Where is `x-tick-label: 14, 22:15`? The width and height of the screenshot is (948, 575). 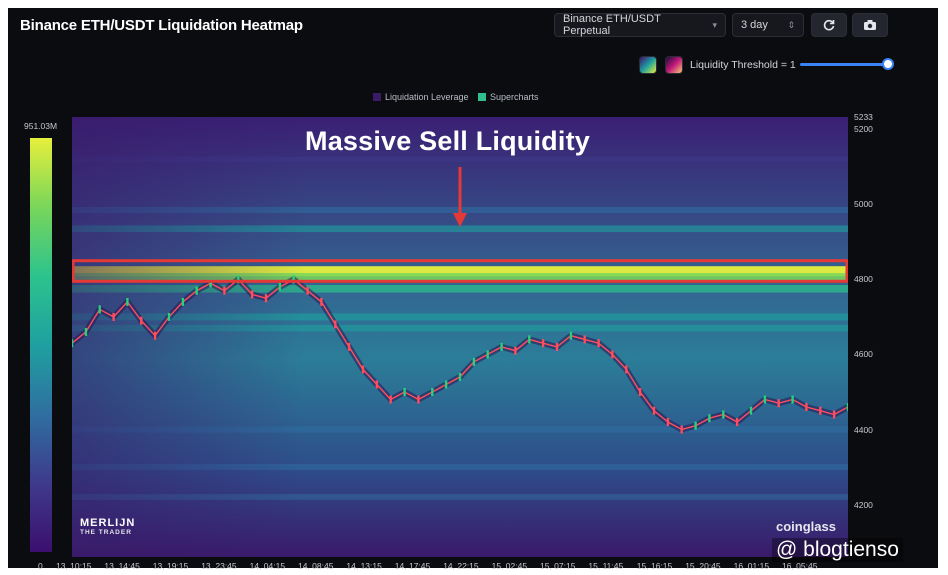 x-tick-label: 14, 22:15 is located at coordinates (461, 566).